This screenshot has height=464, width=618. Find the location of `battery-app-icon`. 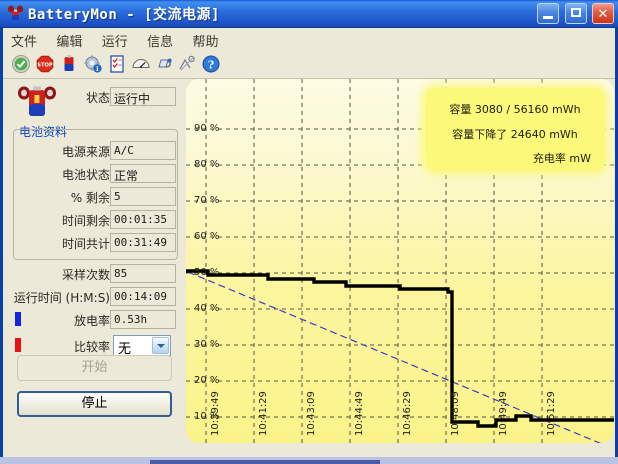

battery-app-icon is located at coordinates (15, 12).